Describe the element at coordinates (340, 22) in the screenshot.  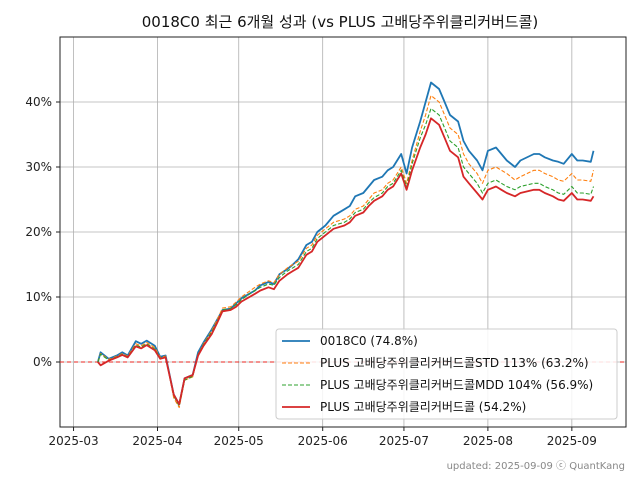
I see `chart-title: 0018C0 최근 6개월 성과 (vs PLUS 고배당주위클리커버드콜)` at that location.